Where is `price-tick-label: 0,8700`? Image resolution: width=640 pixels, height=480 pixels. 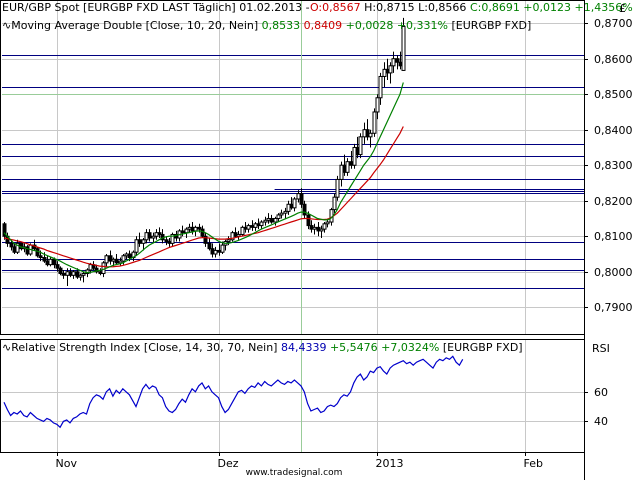
price-tick-label: 0,8700 is located at coordinates (613, 23).